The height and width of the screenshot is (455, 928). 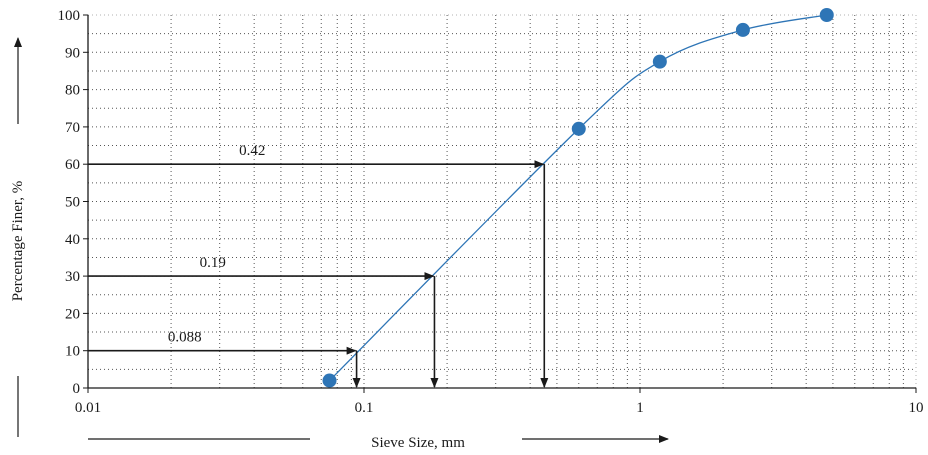 I want to click on annotation-label: 0.19, so click(x=213, y=263).